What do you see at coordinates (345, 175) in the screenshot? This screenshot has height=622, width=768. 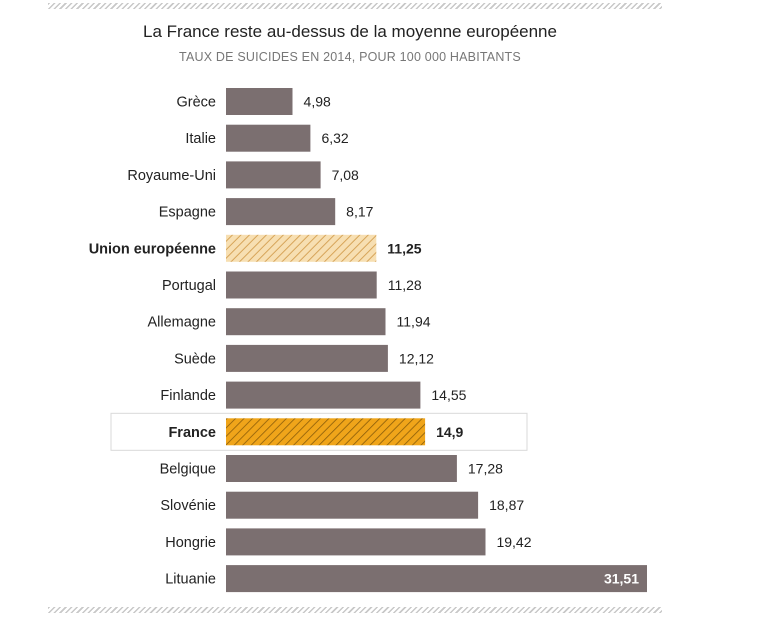 I see `value-label-royaume-uni: 7,08` at bounding box center [345, 175].